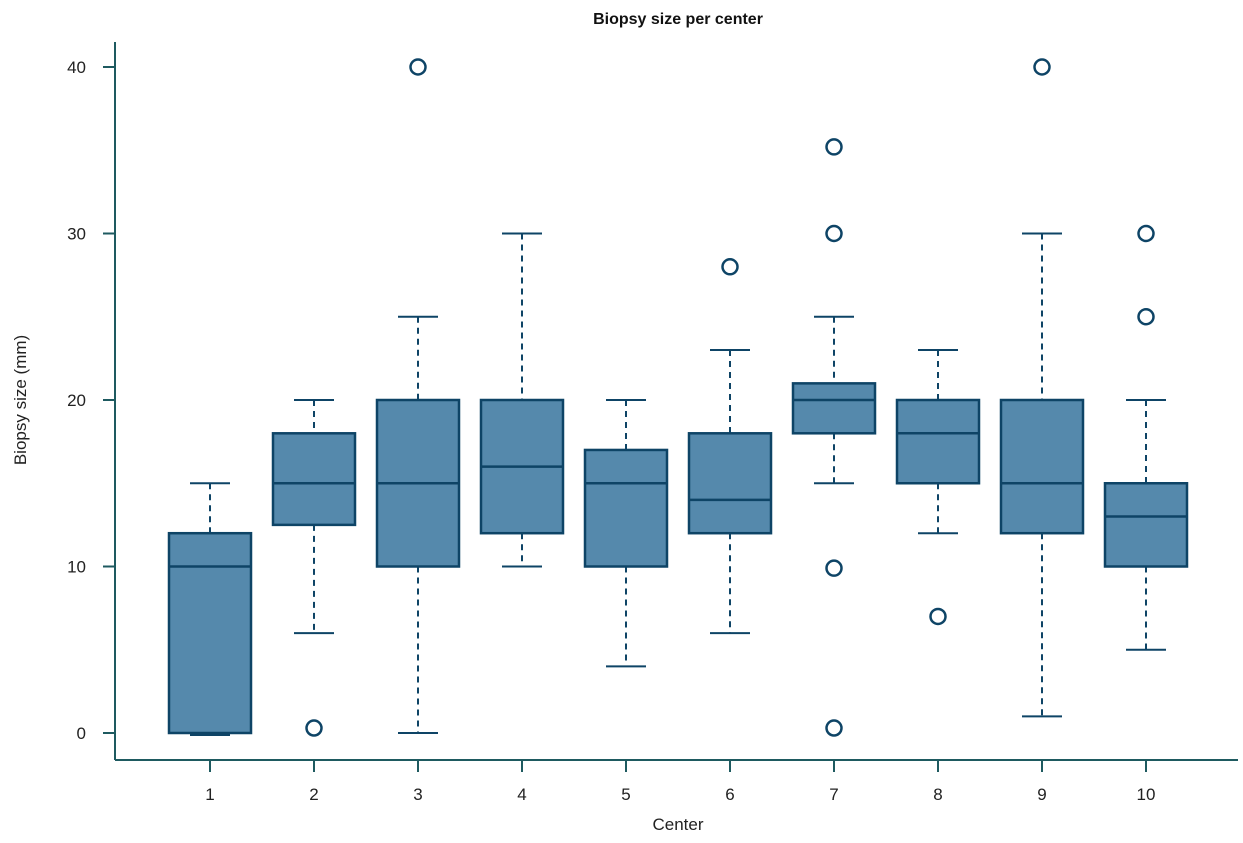 The height and width of the screenshot is (843, 1243). Describe the element at coordinates (76, 567) in the screenshot. I see `y-tick-label: 10` at that location.